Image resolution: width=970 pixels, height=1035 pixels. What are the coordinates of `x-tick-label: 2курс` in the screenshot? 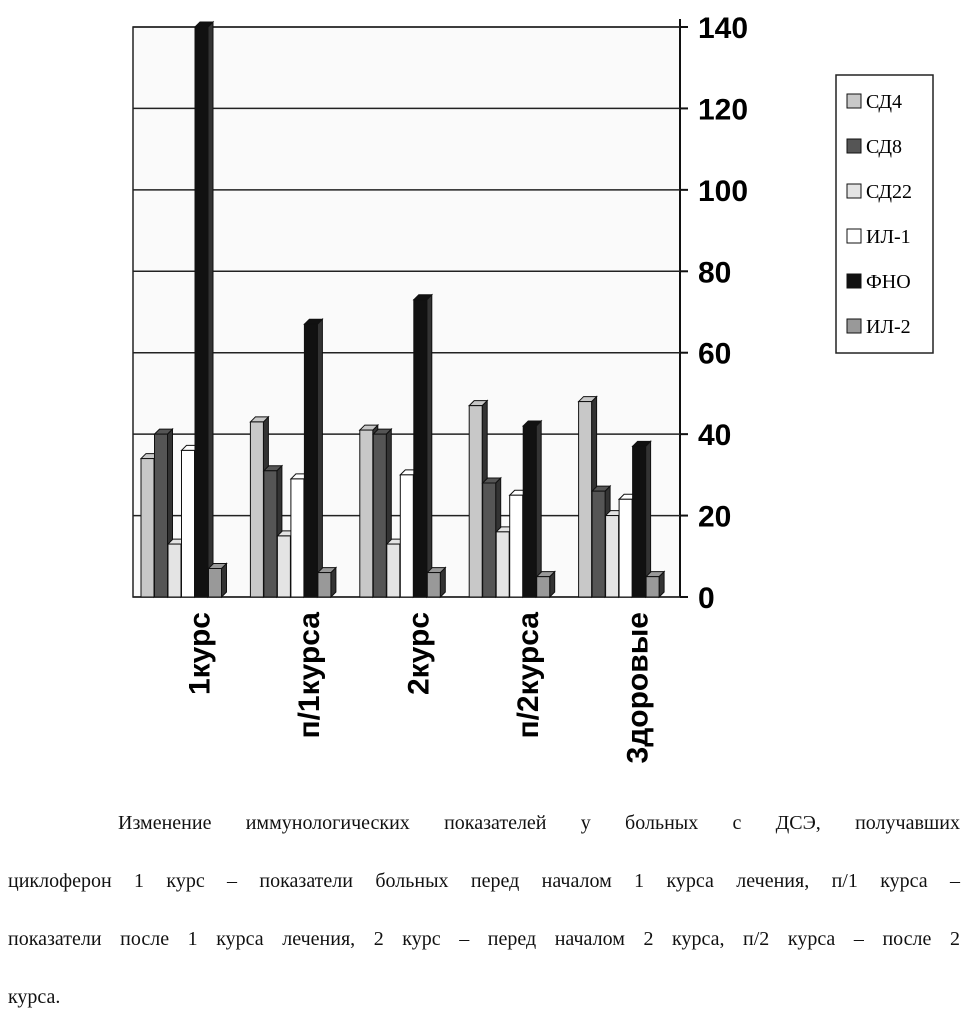 It's located at (419, 653).